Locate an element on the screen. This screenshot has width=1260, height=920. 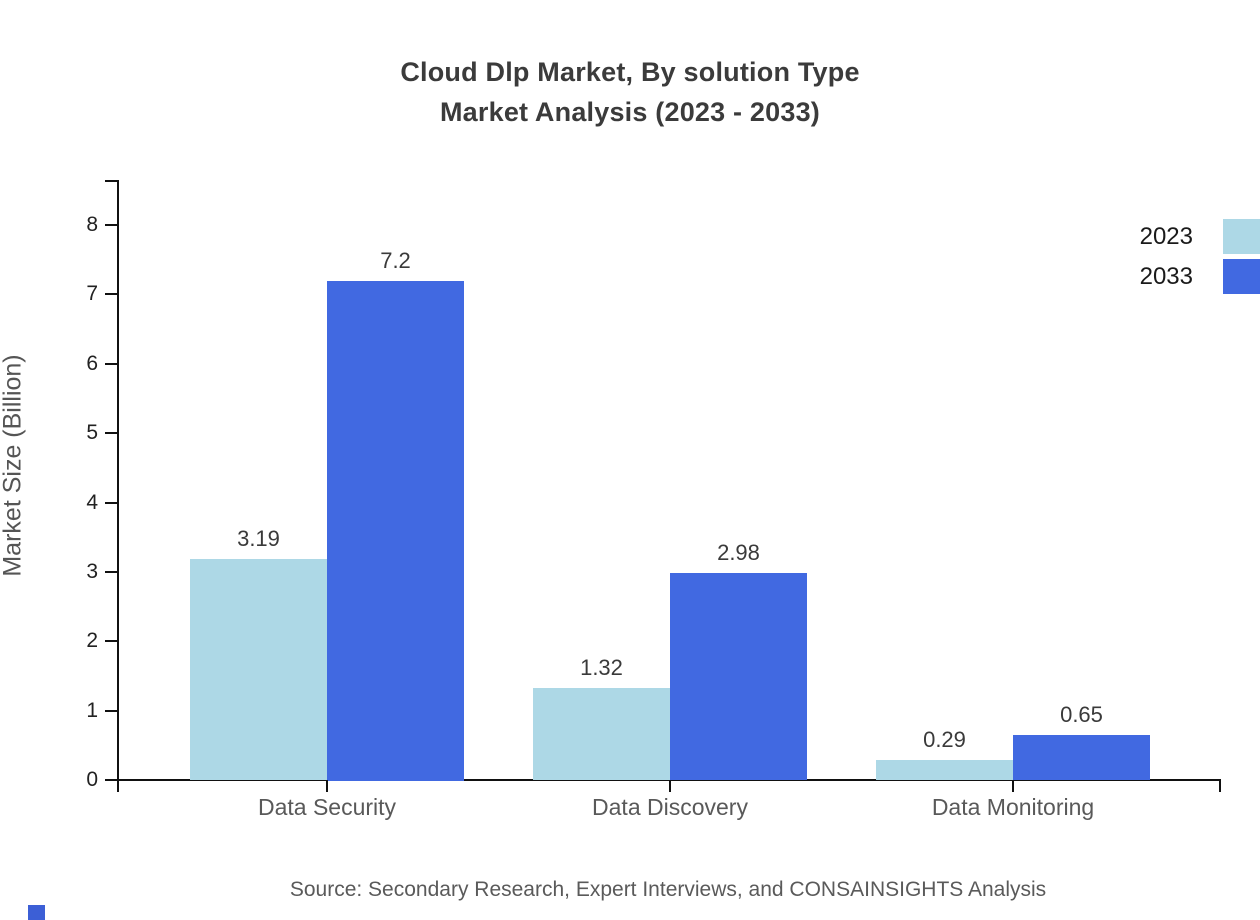
chart-title-line1: Cloud Dlp Market, By solution Type is located at coordinates (630, 72).